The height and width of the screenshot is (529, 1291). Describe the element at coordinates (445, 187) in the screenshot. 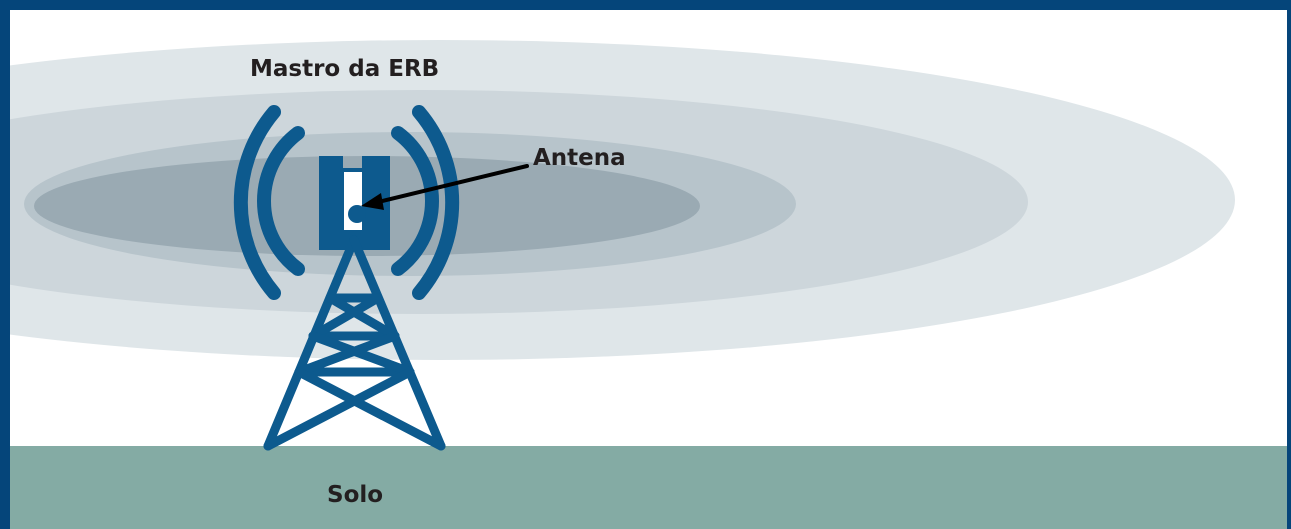

I see `arrow-pointer-icon` at that location.